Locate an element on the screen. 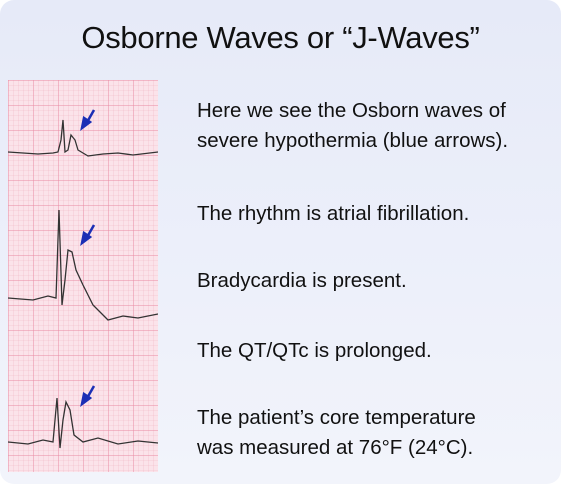  note: The QT/QTc is prolonged. is located at coordinates (314, 351).